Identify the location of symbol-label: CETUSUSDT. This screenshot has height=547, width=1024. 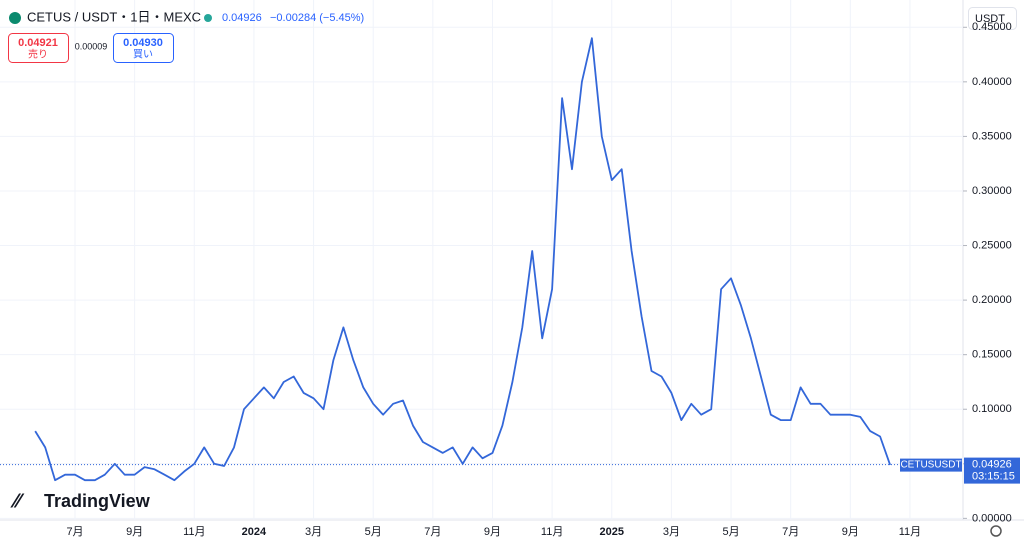
(930, 465).